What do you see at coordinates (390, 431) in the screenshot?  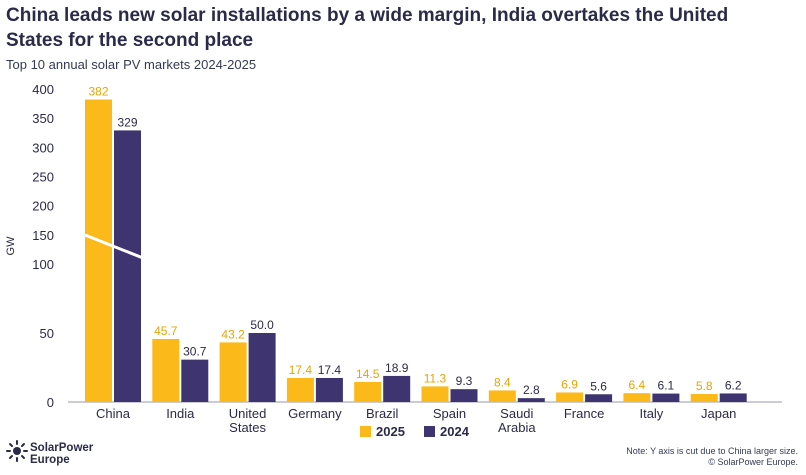 I see `legend-label-2025: 2025` at bounding box center [390, 431].